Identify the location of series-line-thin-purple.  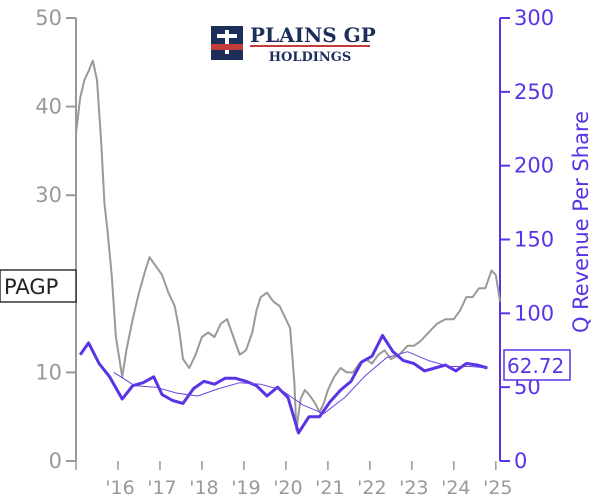
(300, 383).